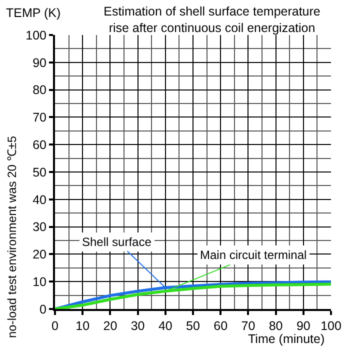  What do you see at coordinates (39, 227) in the screenshot?
I see `y-tick-label: 30` at bounding box center [39, 227].